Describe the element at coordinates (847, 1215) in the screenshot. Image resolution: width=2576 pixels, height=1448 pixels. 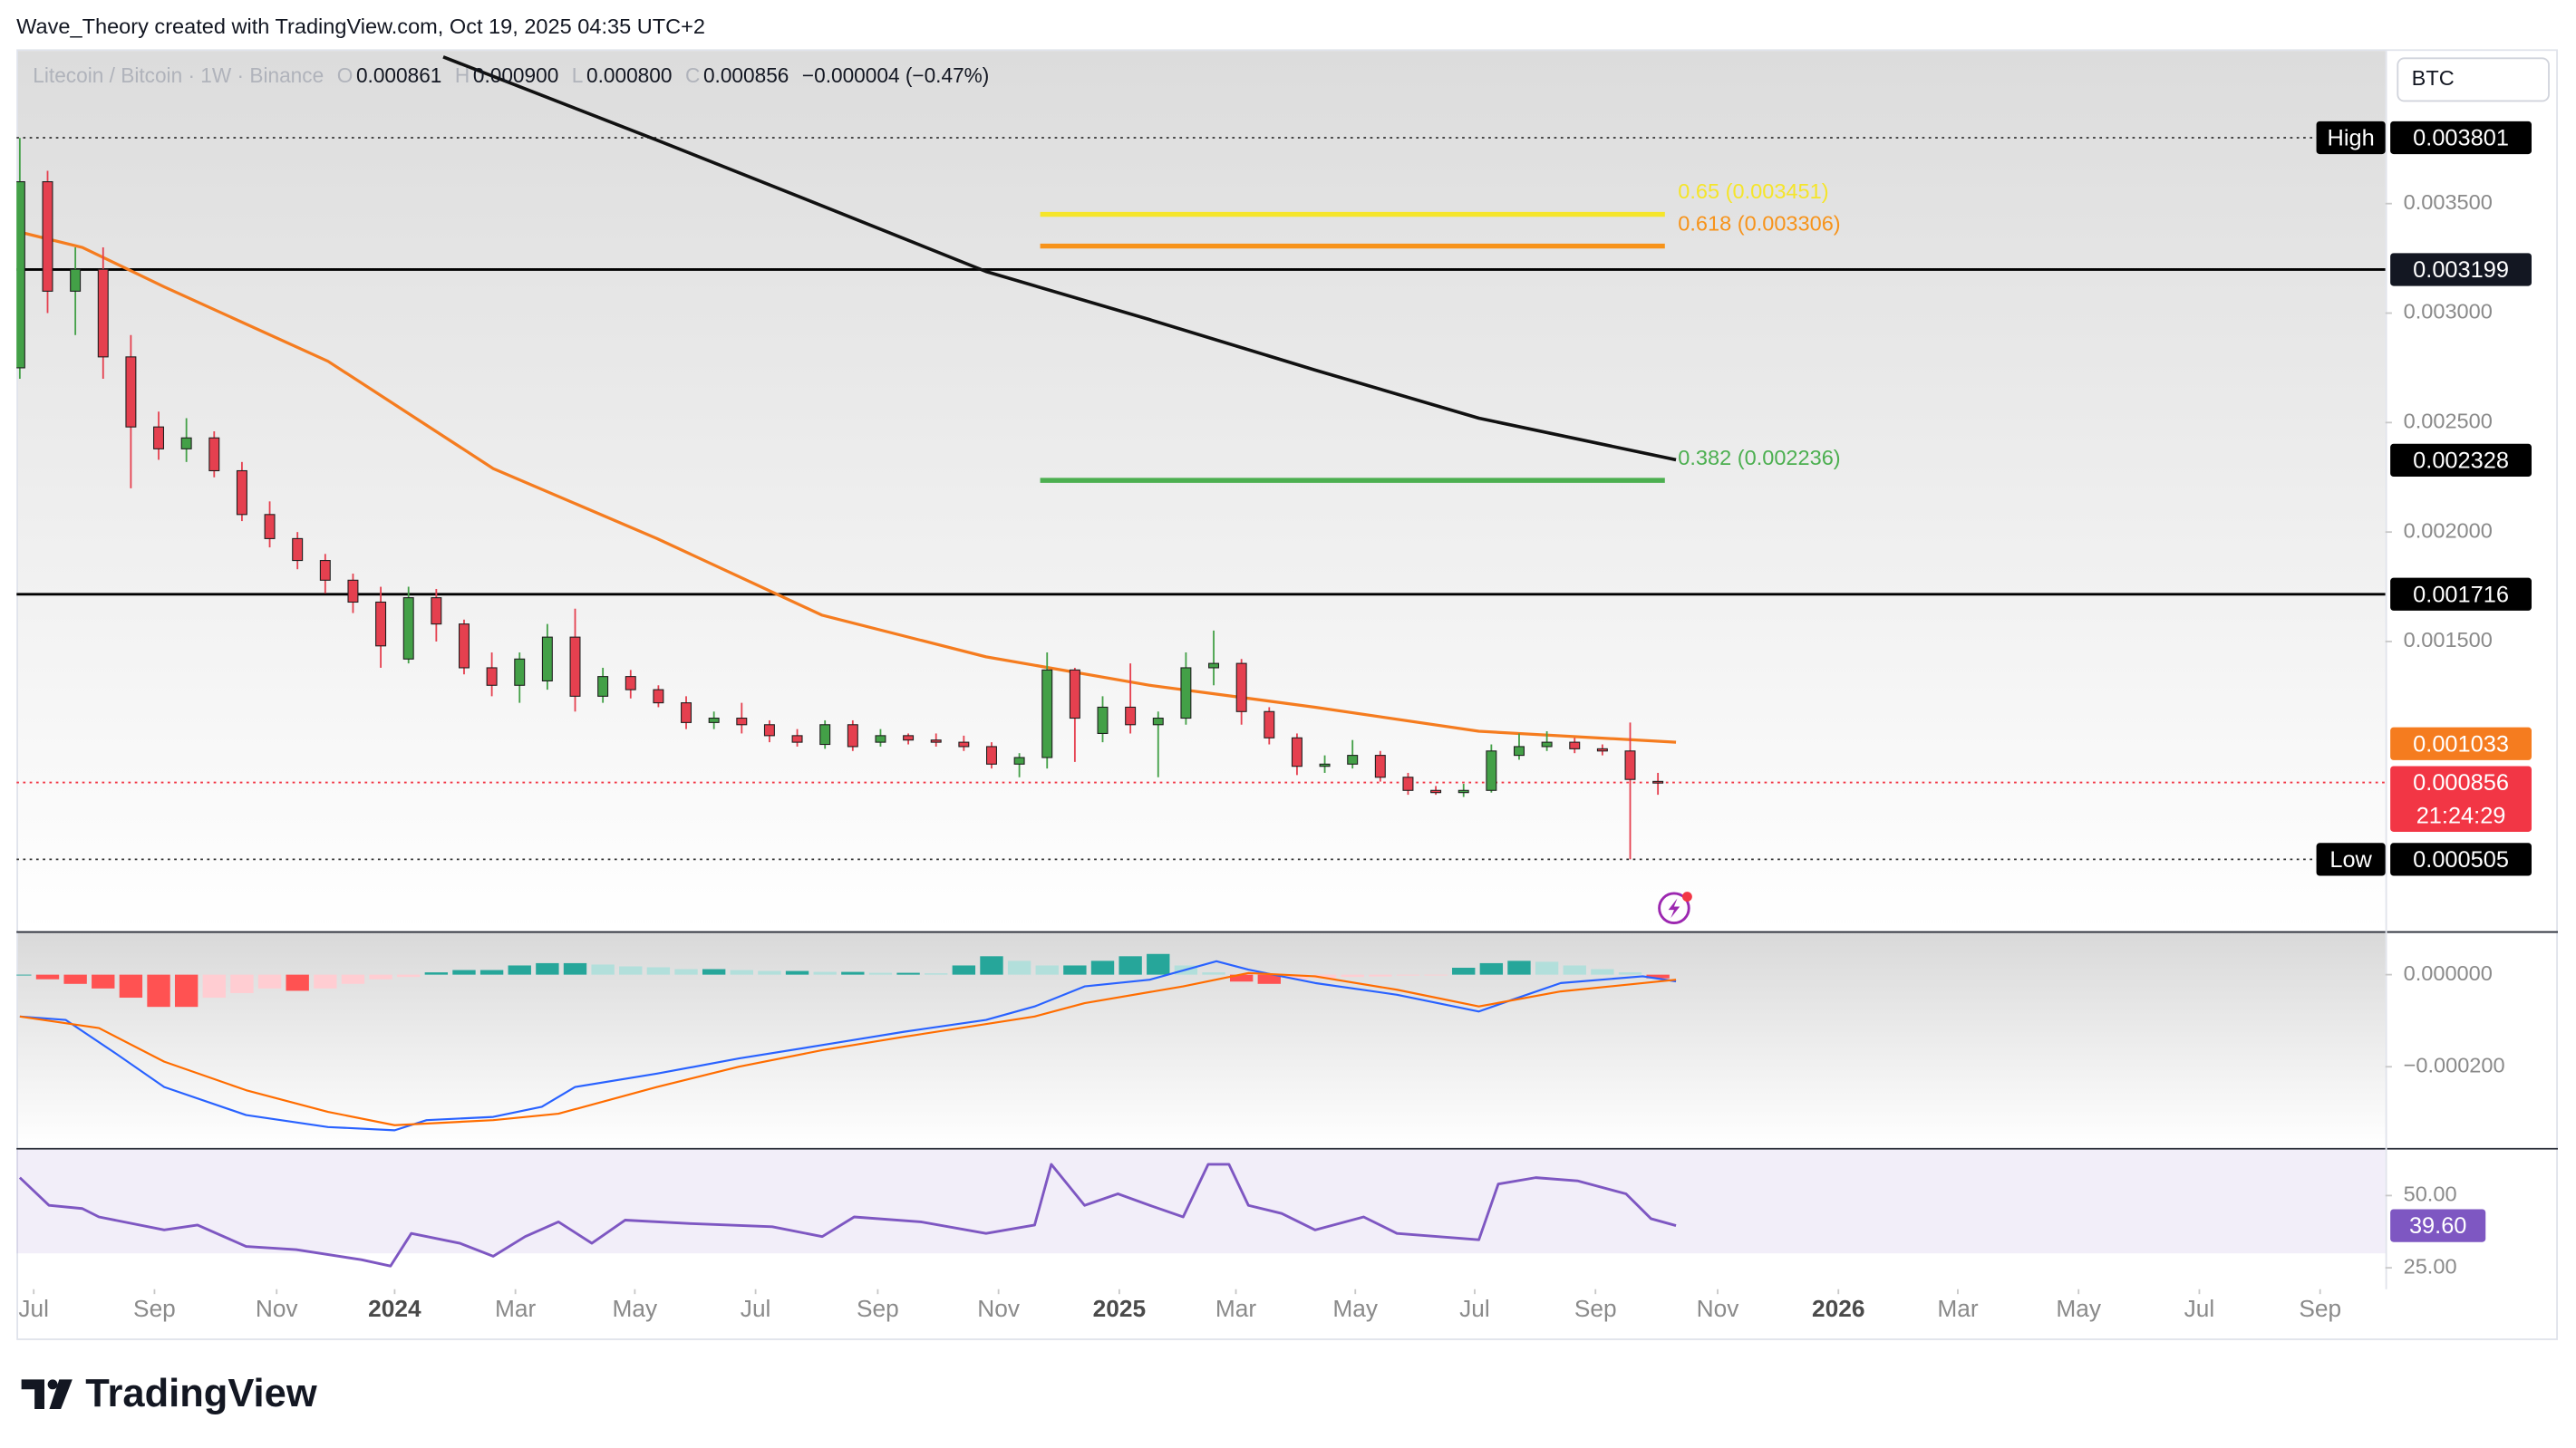
I see `rsi-line` at that location.